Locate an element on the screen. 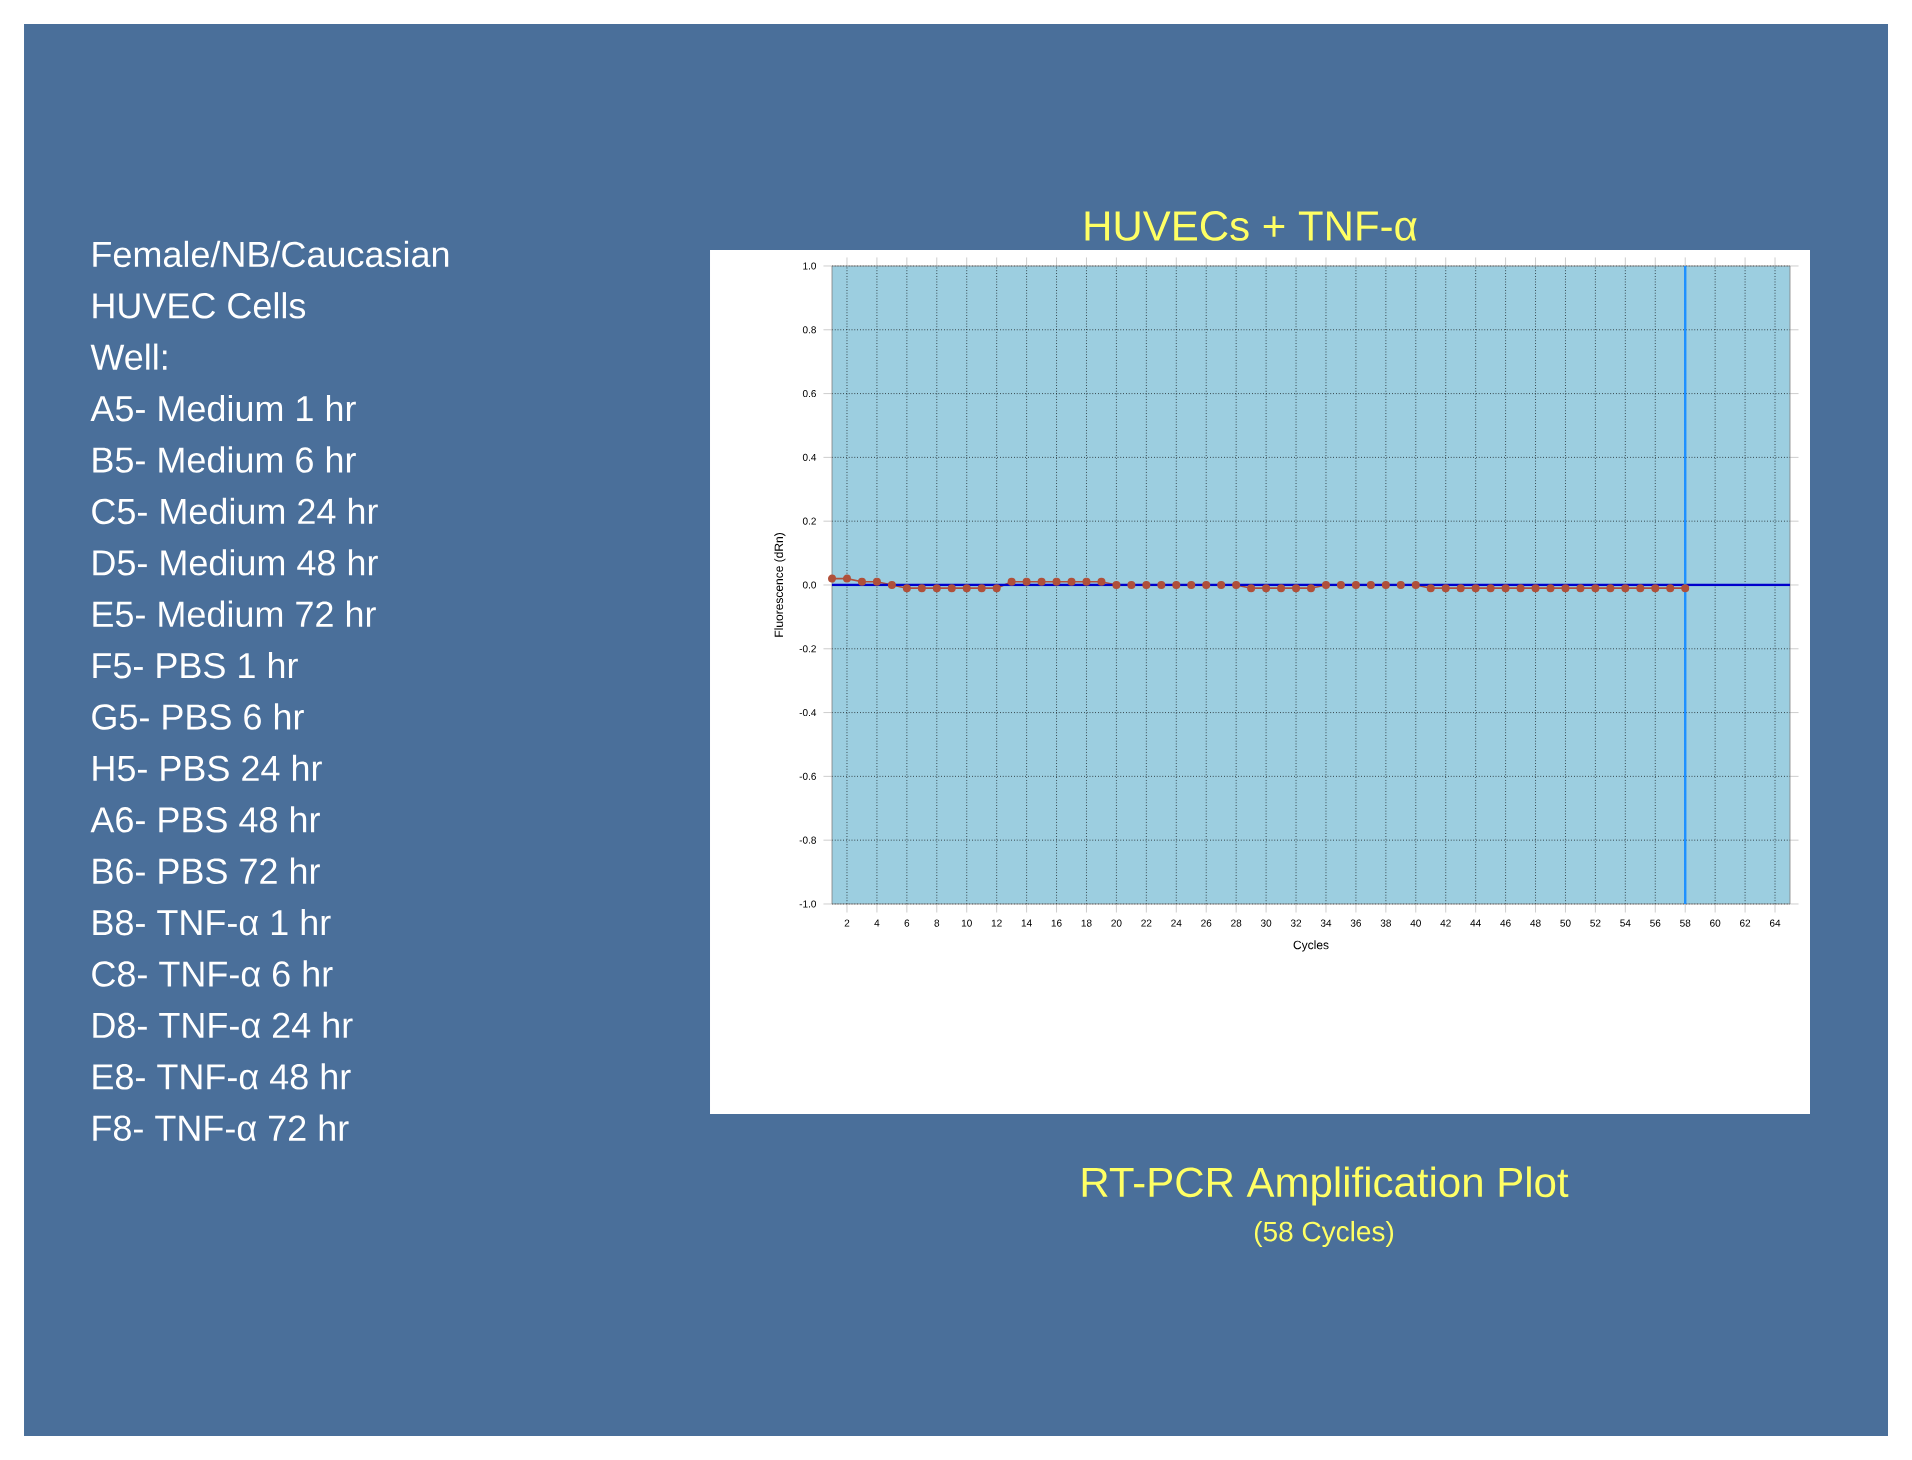  text: D5- Medium 48 hr is located at coordinates (235, 562).